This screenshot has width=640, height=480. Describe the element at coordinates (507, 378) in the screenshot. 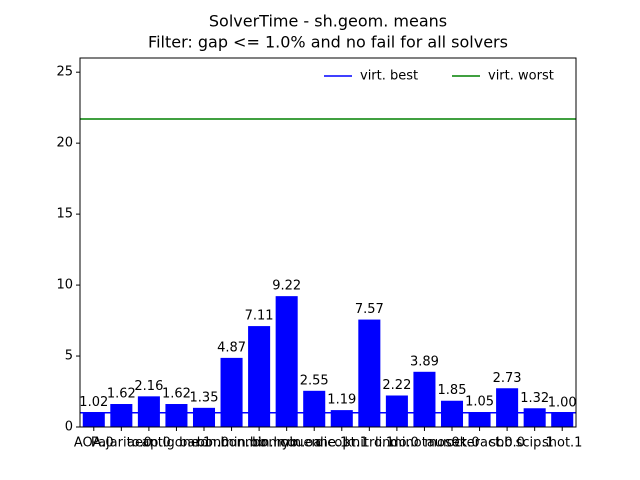

I see `value-label: 2.73` at that location.